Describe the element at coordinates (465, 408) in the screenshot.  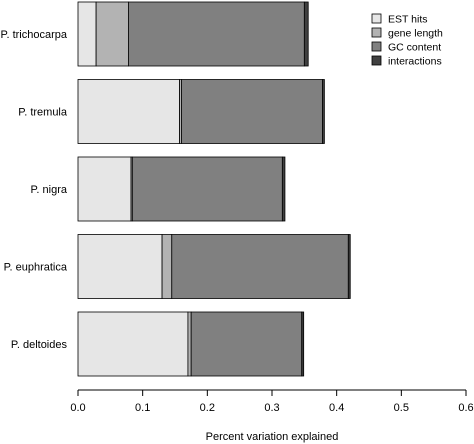
I see `x-tick-label-7: 0.6` at that location.